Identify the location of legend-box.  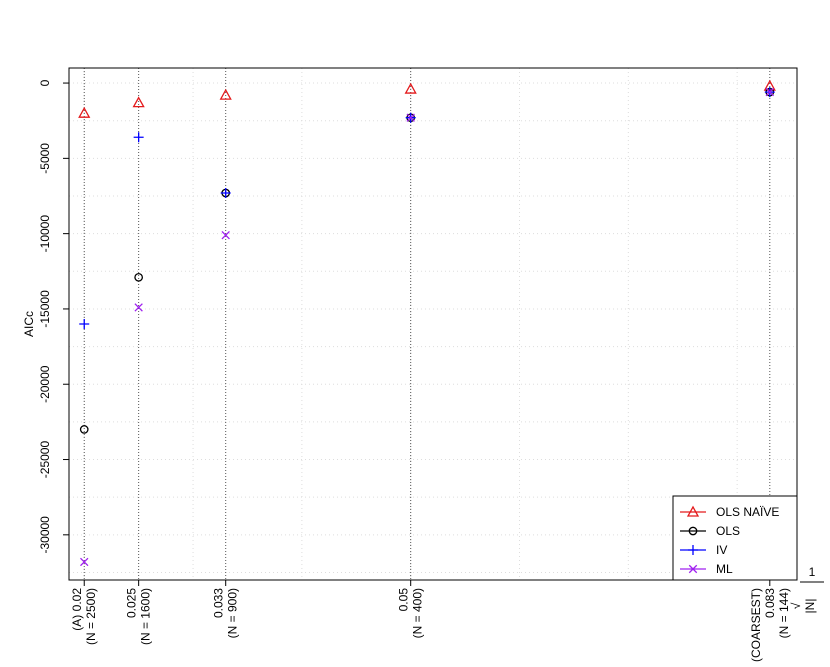
(735, 538).